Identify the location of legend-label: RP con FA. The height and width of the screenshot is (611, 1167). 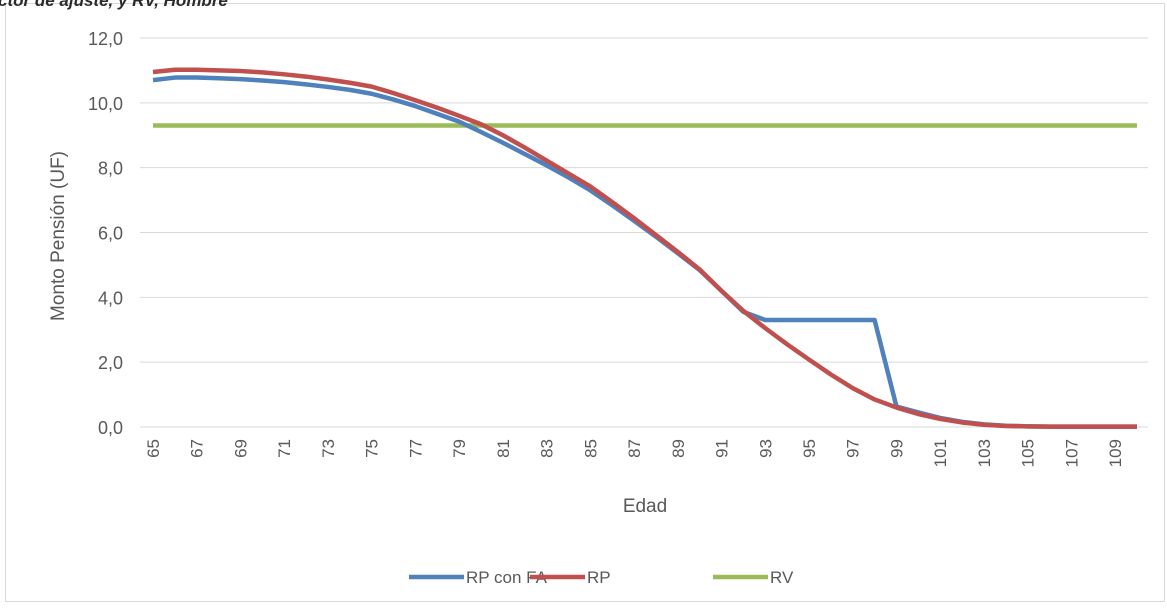
(507, 577).